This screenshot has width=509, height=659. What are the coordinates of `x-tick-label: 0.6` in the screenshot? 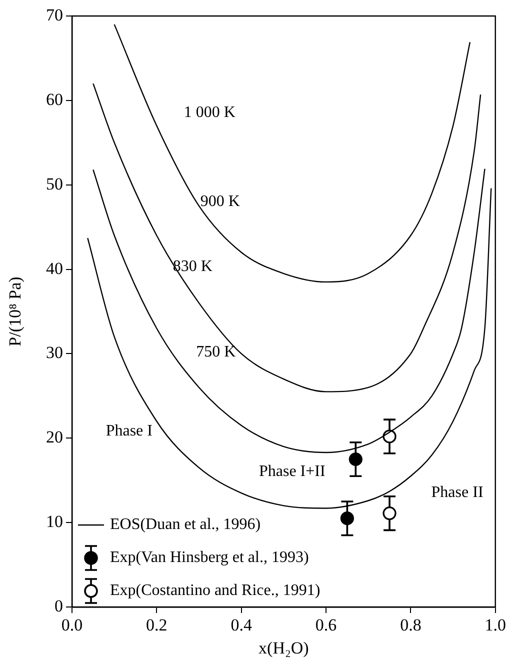 It's located at (326, 625).